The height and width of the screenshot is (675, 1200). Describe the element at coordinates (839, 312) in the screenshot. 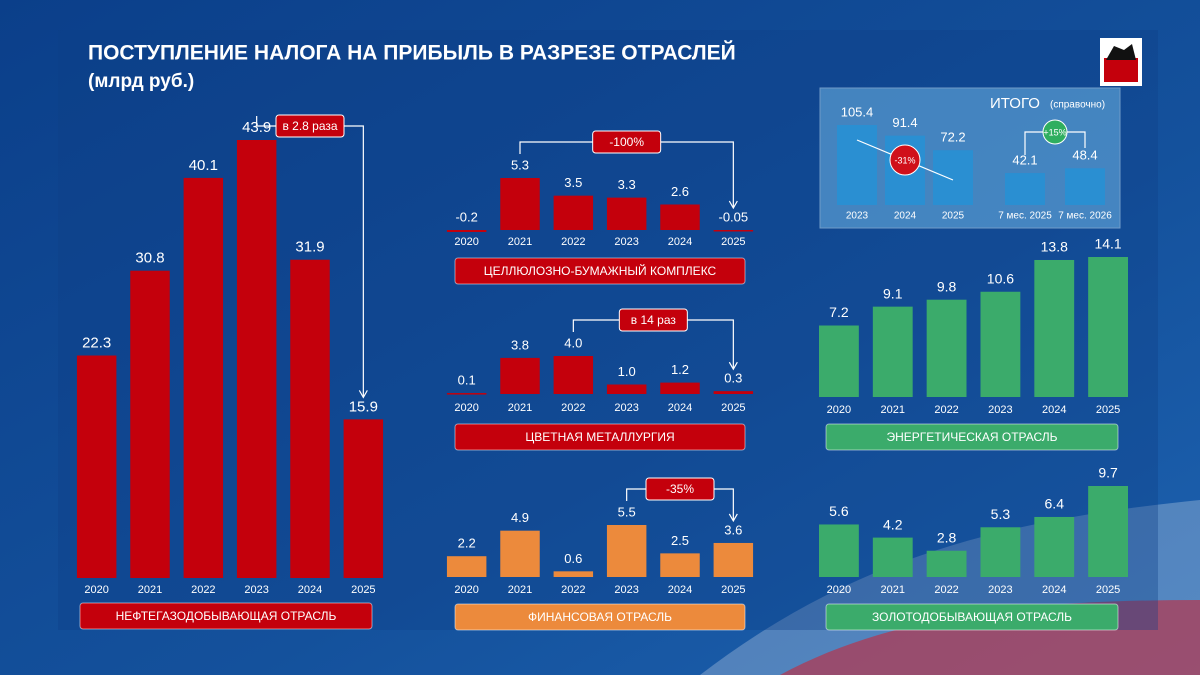

I see `value-label: 7.2` at that location.